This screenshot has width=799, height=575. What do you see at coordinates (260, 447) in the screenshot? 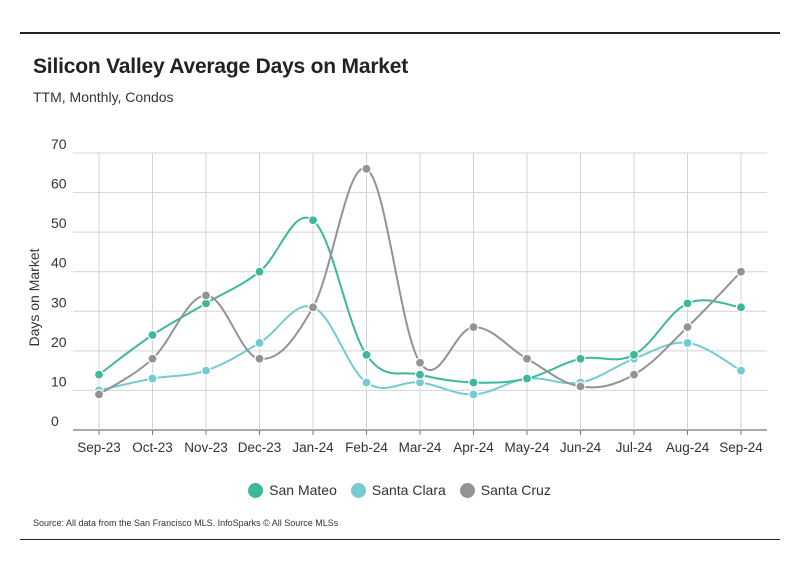
I see `x-tick-label: Dec-23` at bounding box center [260, 447].